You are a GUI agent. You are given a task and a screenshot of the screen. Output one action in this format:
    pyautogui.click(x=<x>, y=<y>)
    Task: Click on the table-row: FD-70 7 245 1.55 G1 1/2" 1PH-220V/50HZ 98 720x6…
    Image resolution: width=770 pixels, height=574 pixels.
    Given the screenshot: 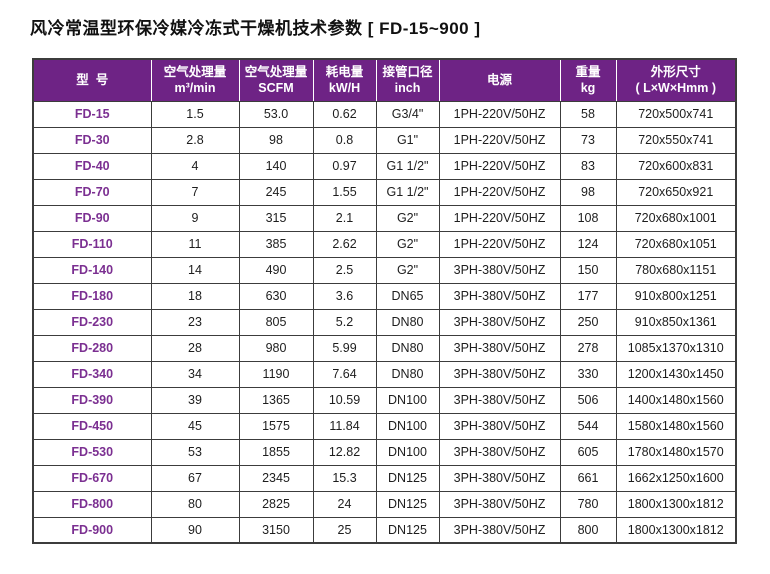 What is the action you would take?
    pyautogui.click(x=384, y=192)
    